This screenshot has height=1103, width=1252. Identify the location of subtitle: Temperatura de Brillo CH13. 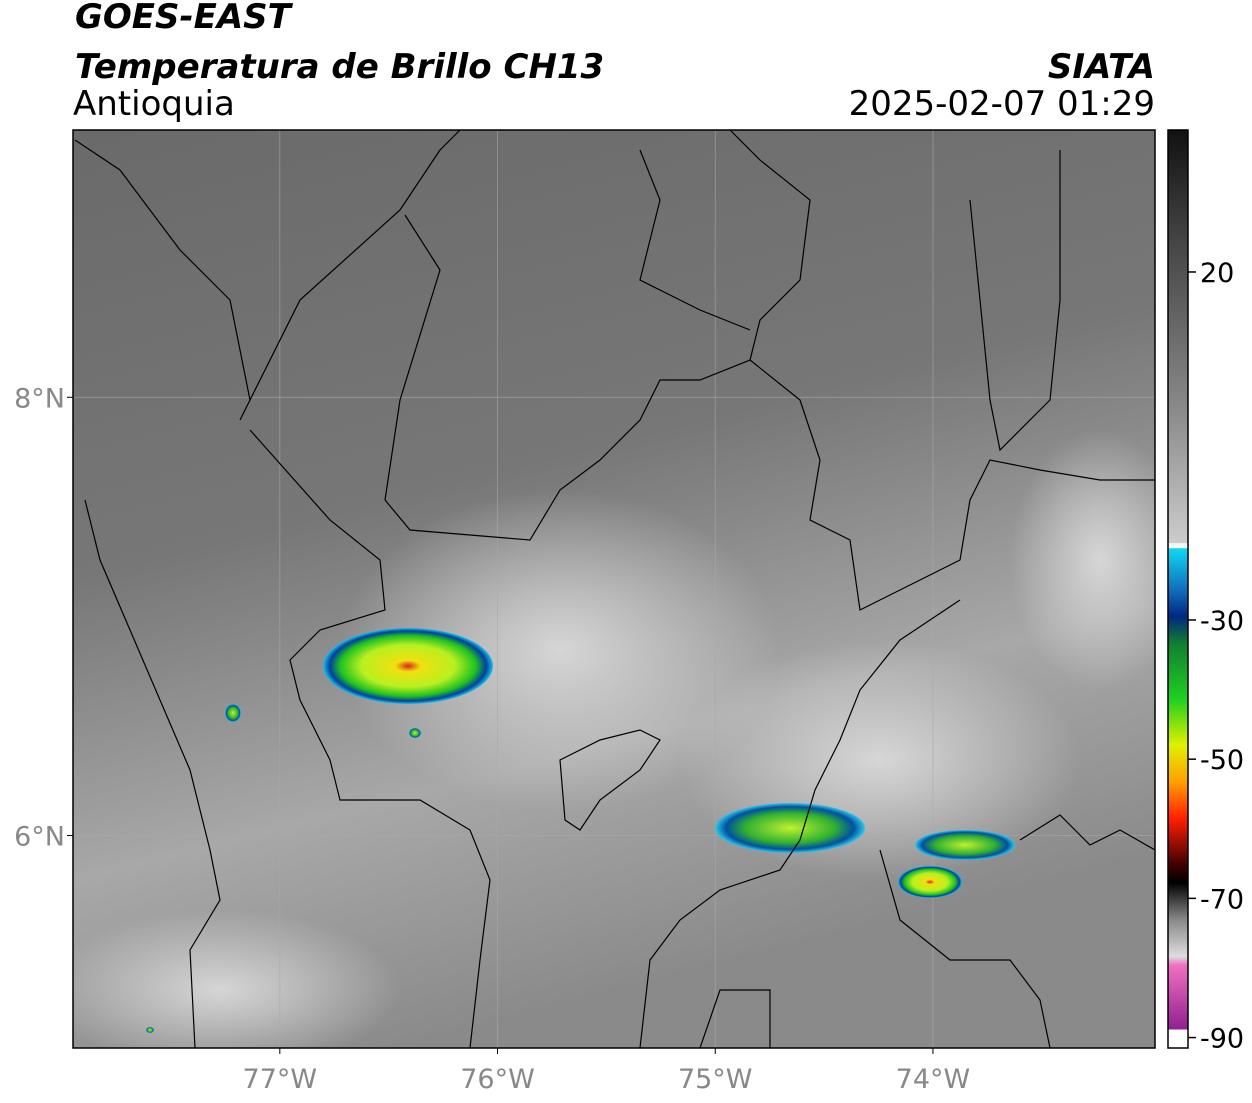
(339, 67).